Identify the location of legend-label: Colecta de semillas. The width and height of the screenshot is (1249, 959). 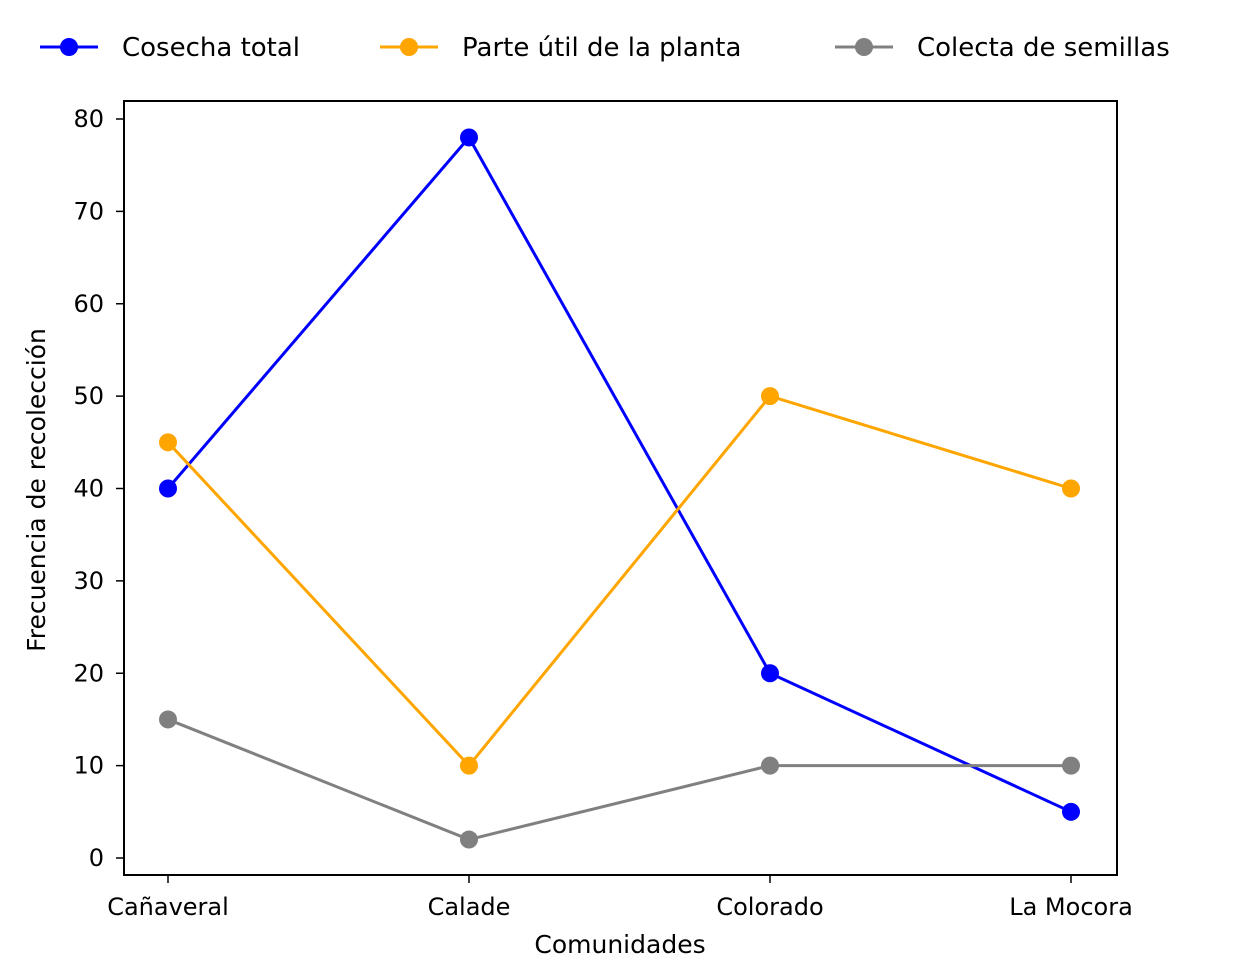
(1043, 48).